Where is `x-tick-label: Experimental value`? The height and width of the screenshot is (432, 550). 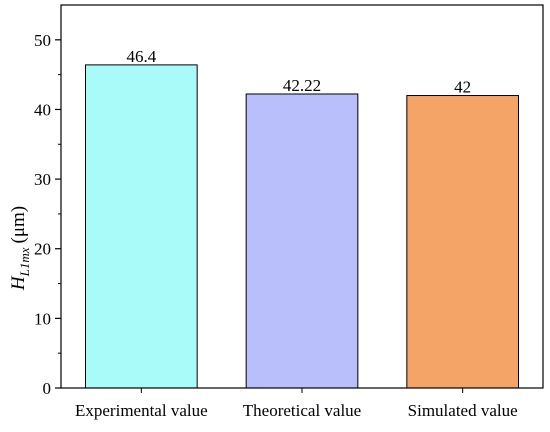 x-tick-label: Experimental value is located at coordinates (141, 410).